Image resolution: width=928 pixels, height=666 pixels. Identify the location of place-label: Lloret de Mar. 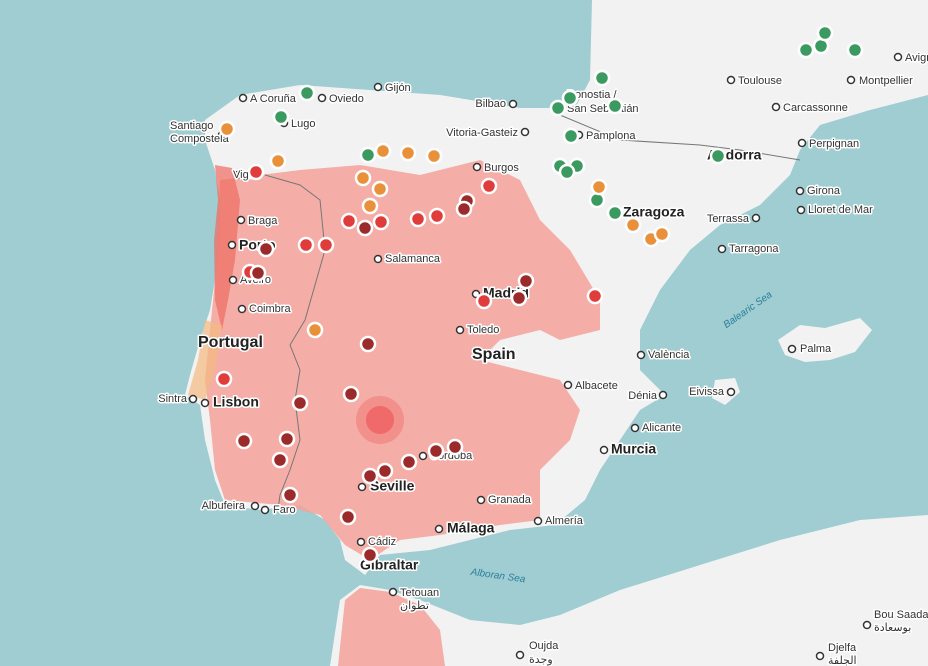
(840, 210).